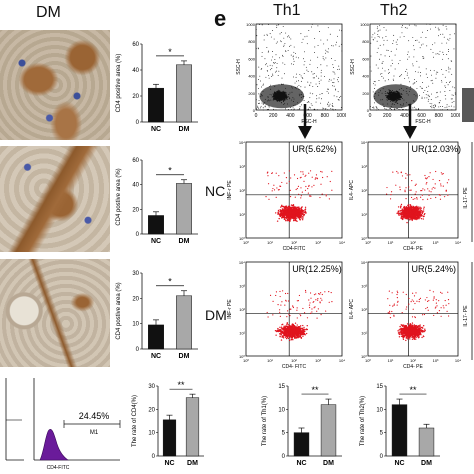  I want to click on quadrant-plot-partial-dm: IL-17- PE, so click(468, 311).